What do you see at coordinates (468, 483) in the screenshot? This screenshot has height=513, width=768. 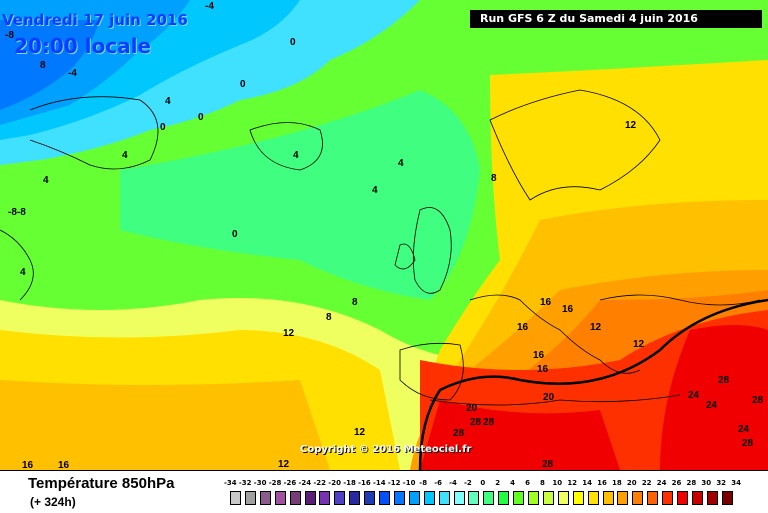 I see `legend-tick: -2` at bounding box center [468, 483].